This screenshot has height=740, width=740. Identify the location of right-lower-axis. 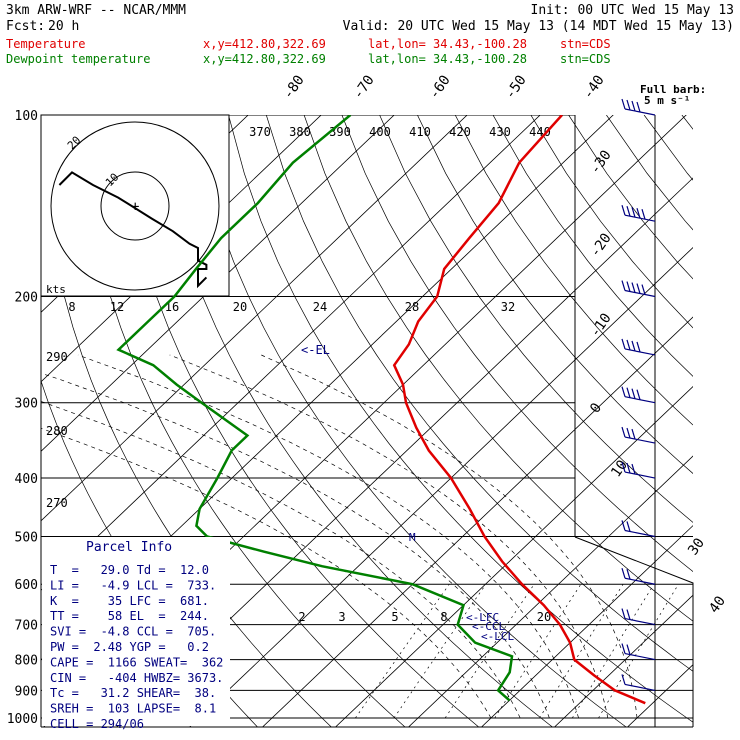
(634, 631).